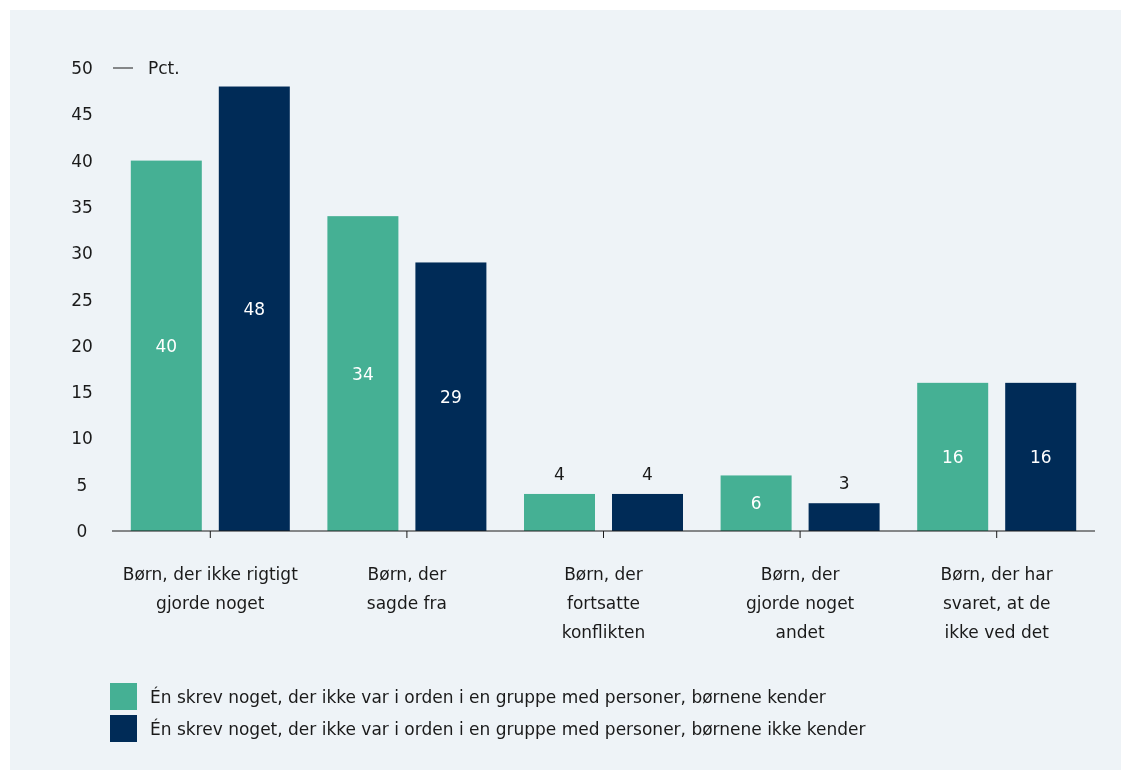 The width and height of the screenshot is (1131, 780). What do you see at coordinates (844, 483) in the screenshot?
I see `data-label: 3` at bounding box center [844, 483].